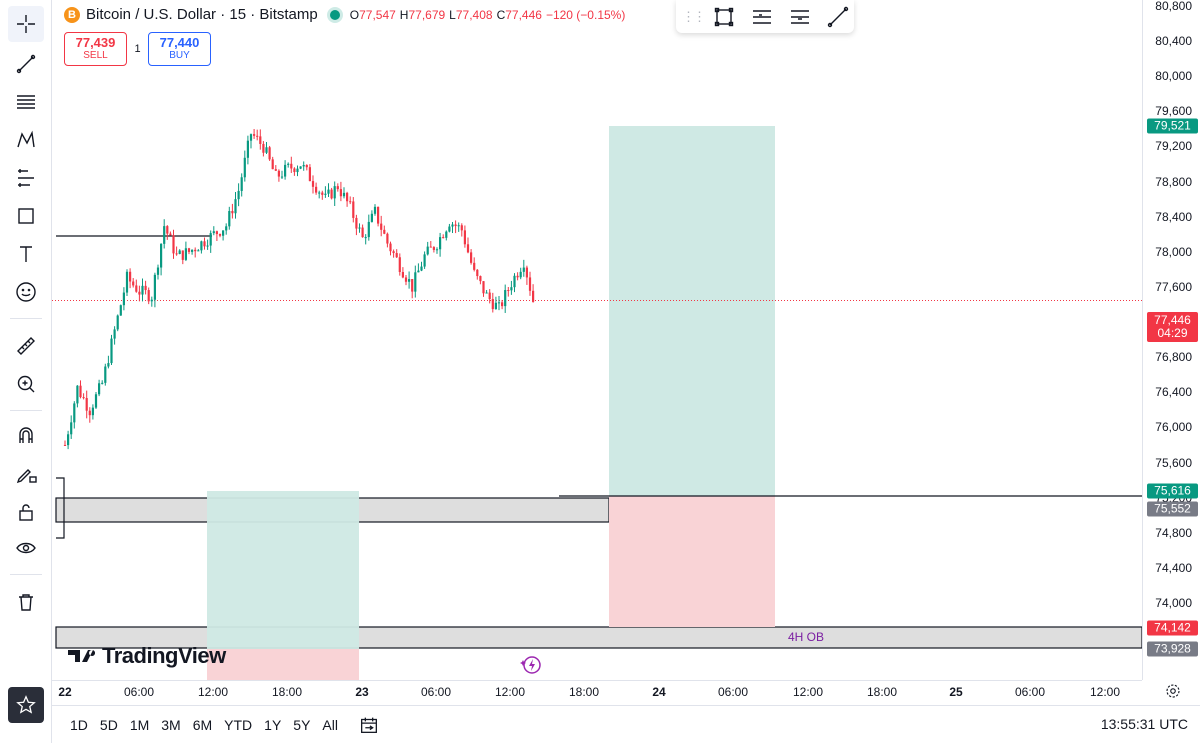  Describe the element at coordinates (330, 724) in the screenshot. I see `range-button-all: All` at that location.